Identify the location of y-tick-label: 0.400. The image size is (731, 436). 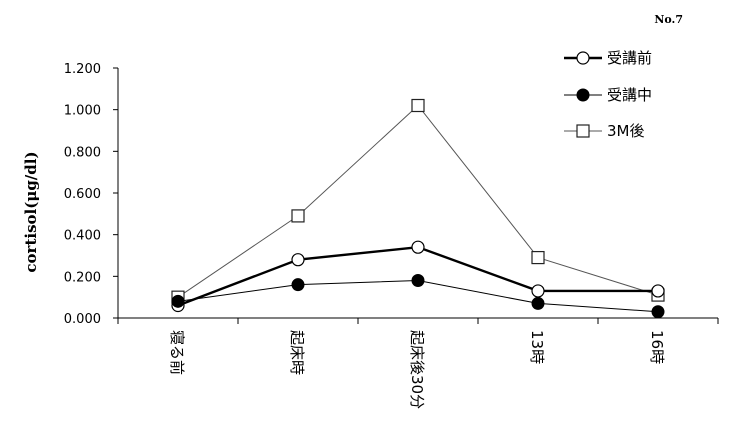
(82, 236).